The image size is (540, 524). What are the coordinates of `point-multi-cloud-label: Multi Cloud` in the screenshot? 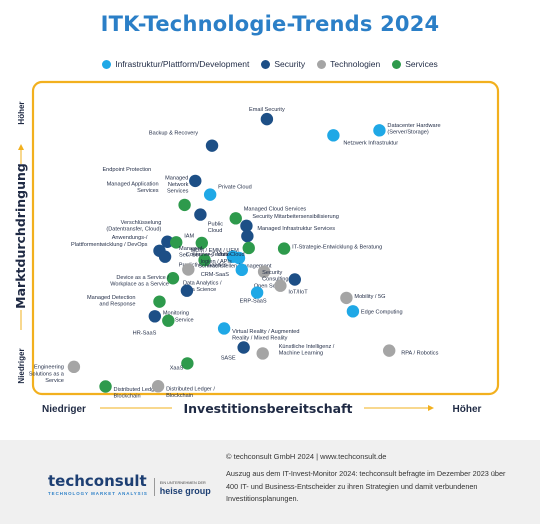 It's located at (231, 255).